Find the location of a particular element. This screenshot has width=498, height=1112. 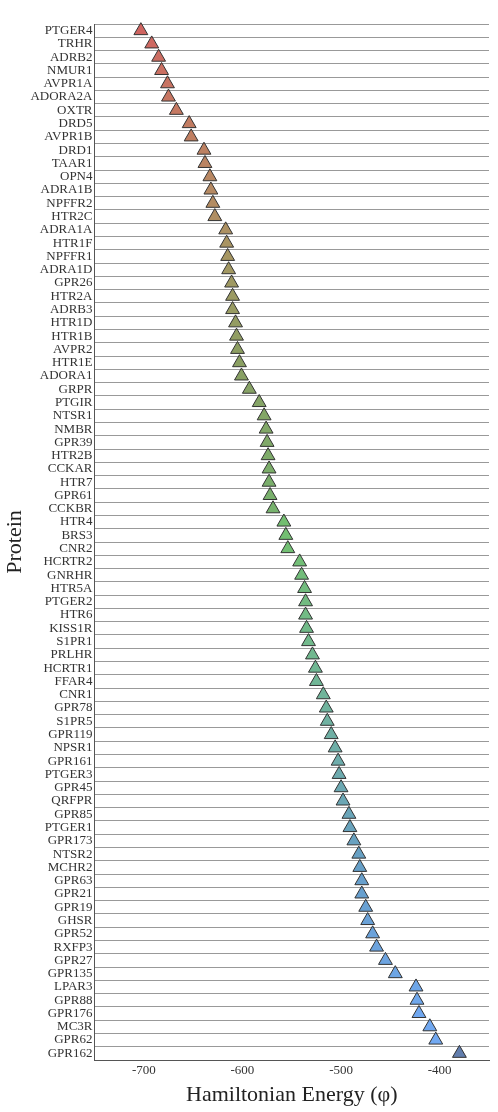

y-tick-label: OPN4 is located at coordinates (76, 176).